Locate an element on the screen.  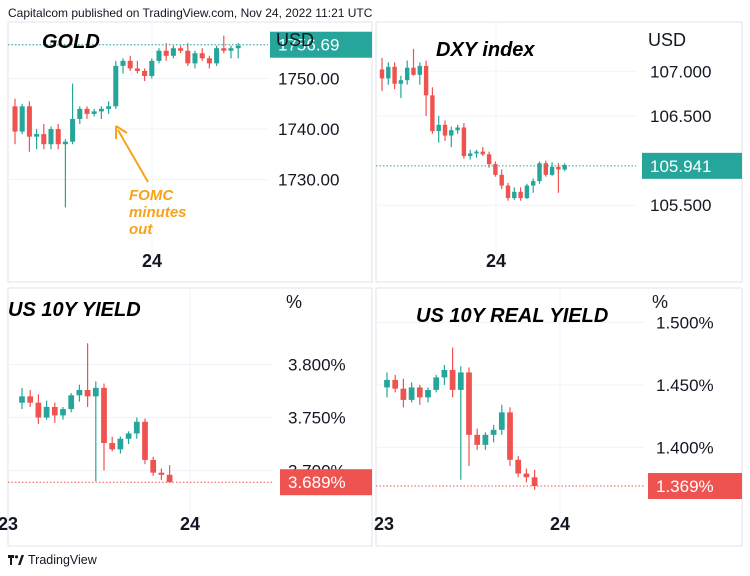
y-tick-label: 1740.00 is located at coordinates (308, 129).